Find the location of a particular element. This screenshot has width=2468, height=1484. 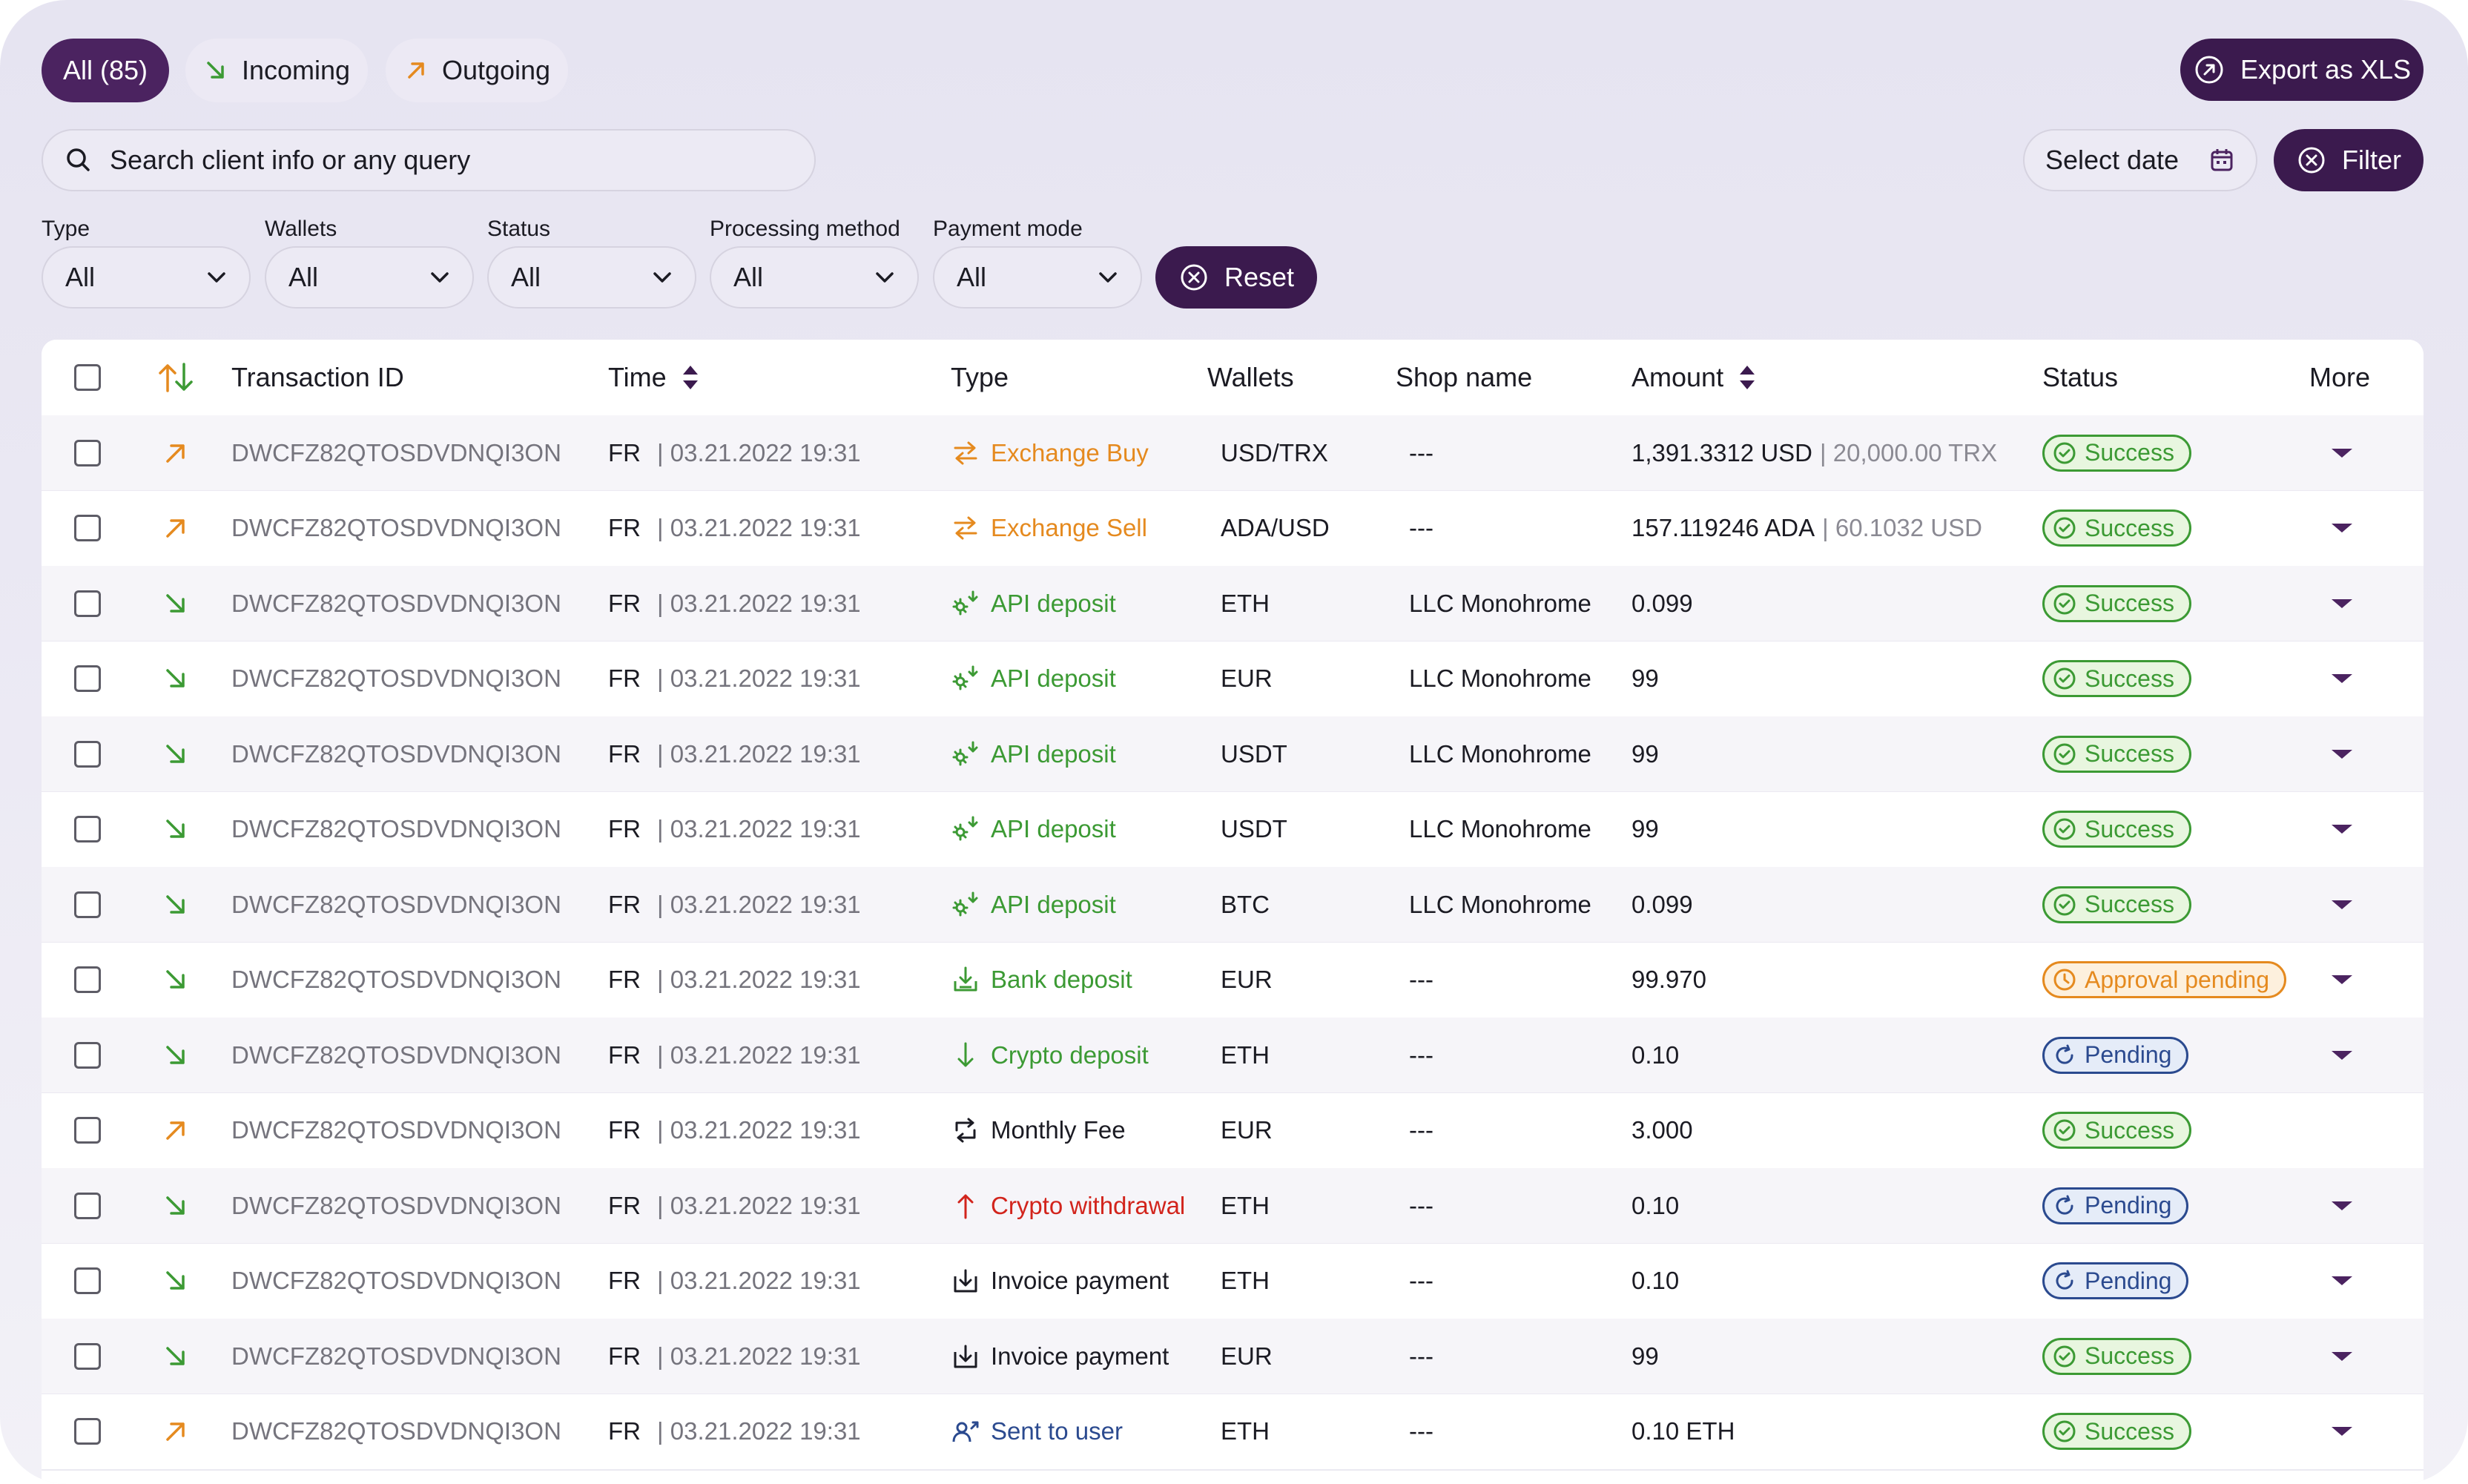

select-date-button: Select date is located at coordinates (2140, 160).